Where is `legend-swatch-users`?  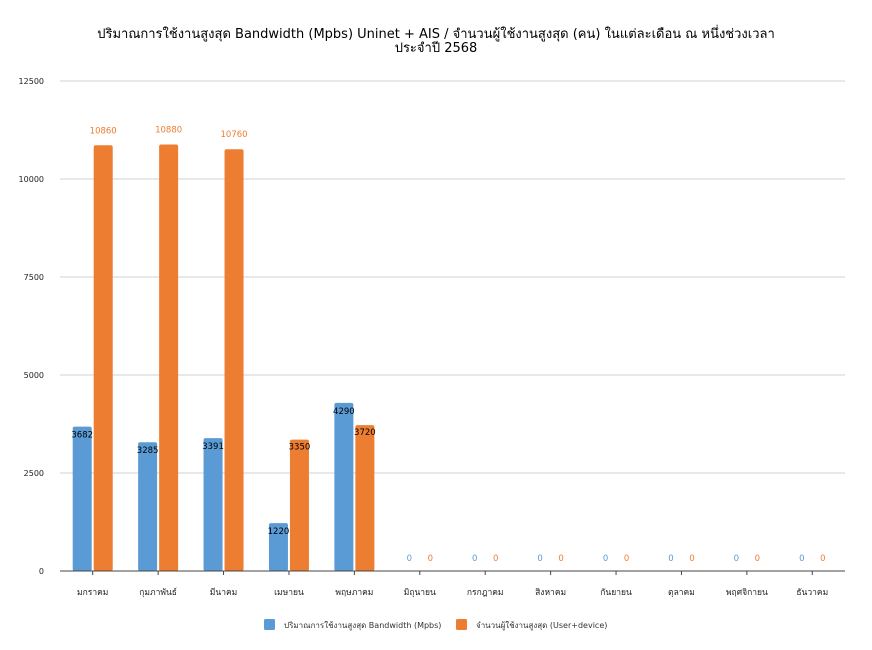 legend-swatch-users is located at coordinates (461, 624).